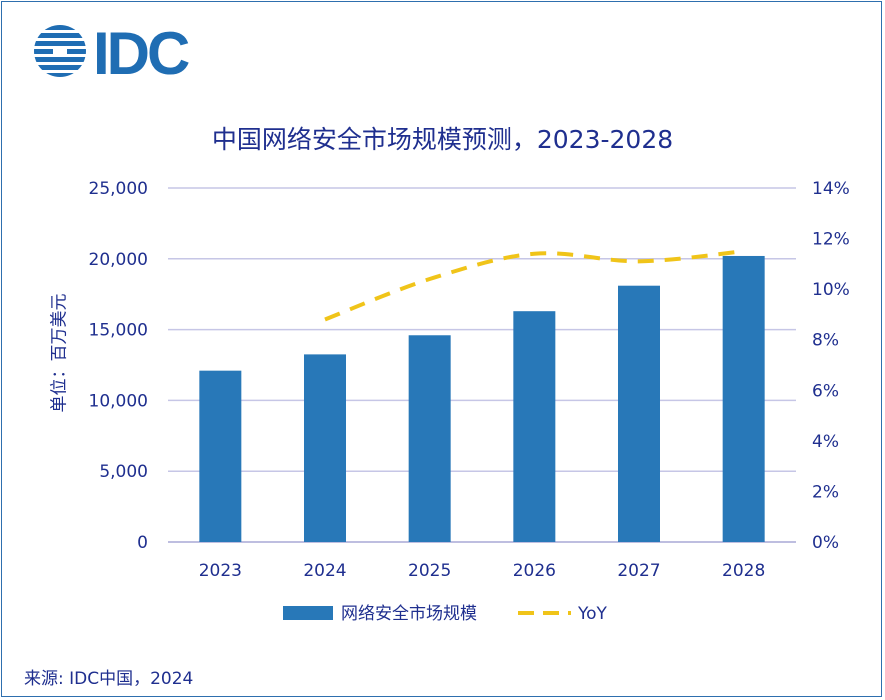  What do you see at coordinates (308, 613) in the screenshot?
I see `legend-swatch-bar` at bounding box center [308, 613].